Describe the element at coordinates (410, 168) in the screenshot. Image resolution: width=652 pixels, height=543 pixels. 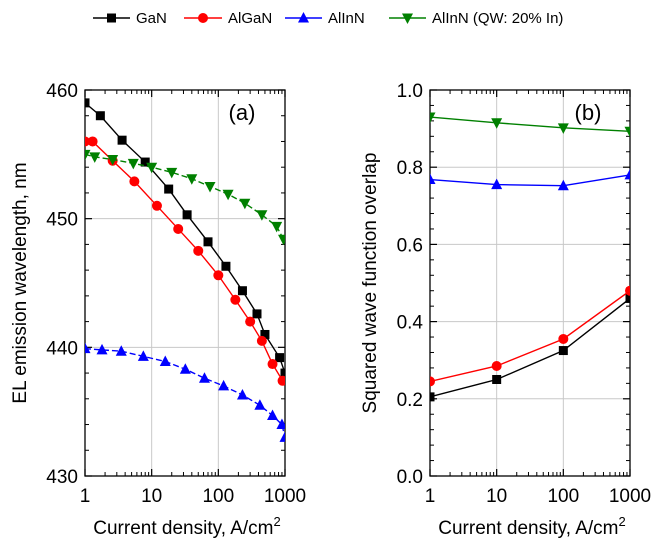
I see `y-tick-label: 0.8` at that location.